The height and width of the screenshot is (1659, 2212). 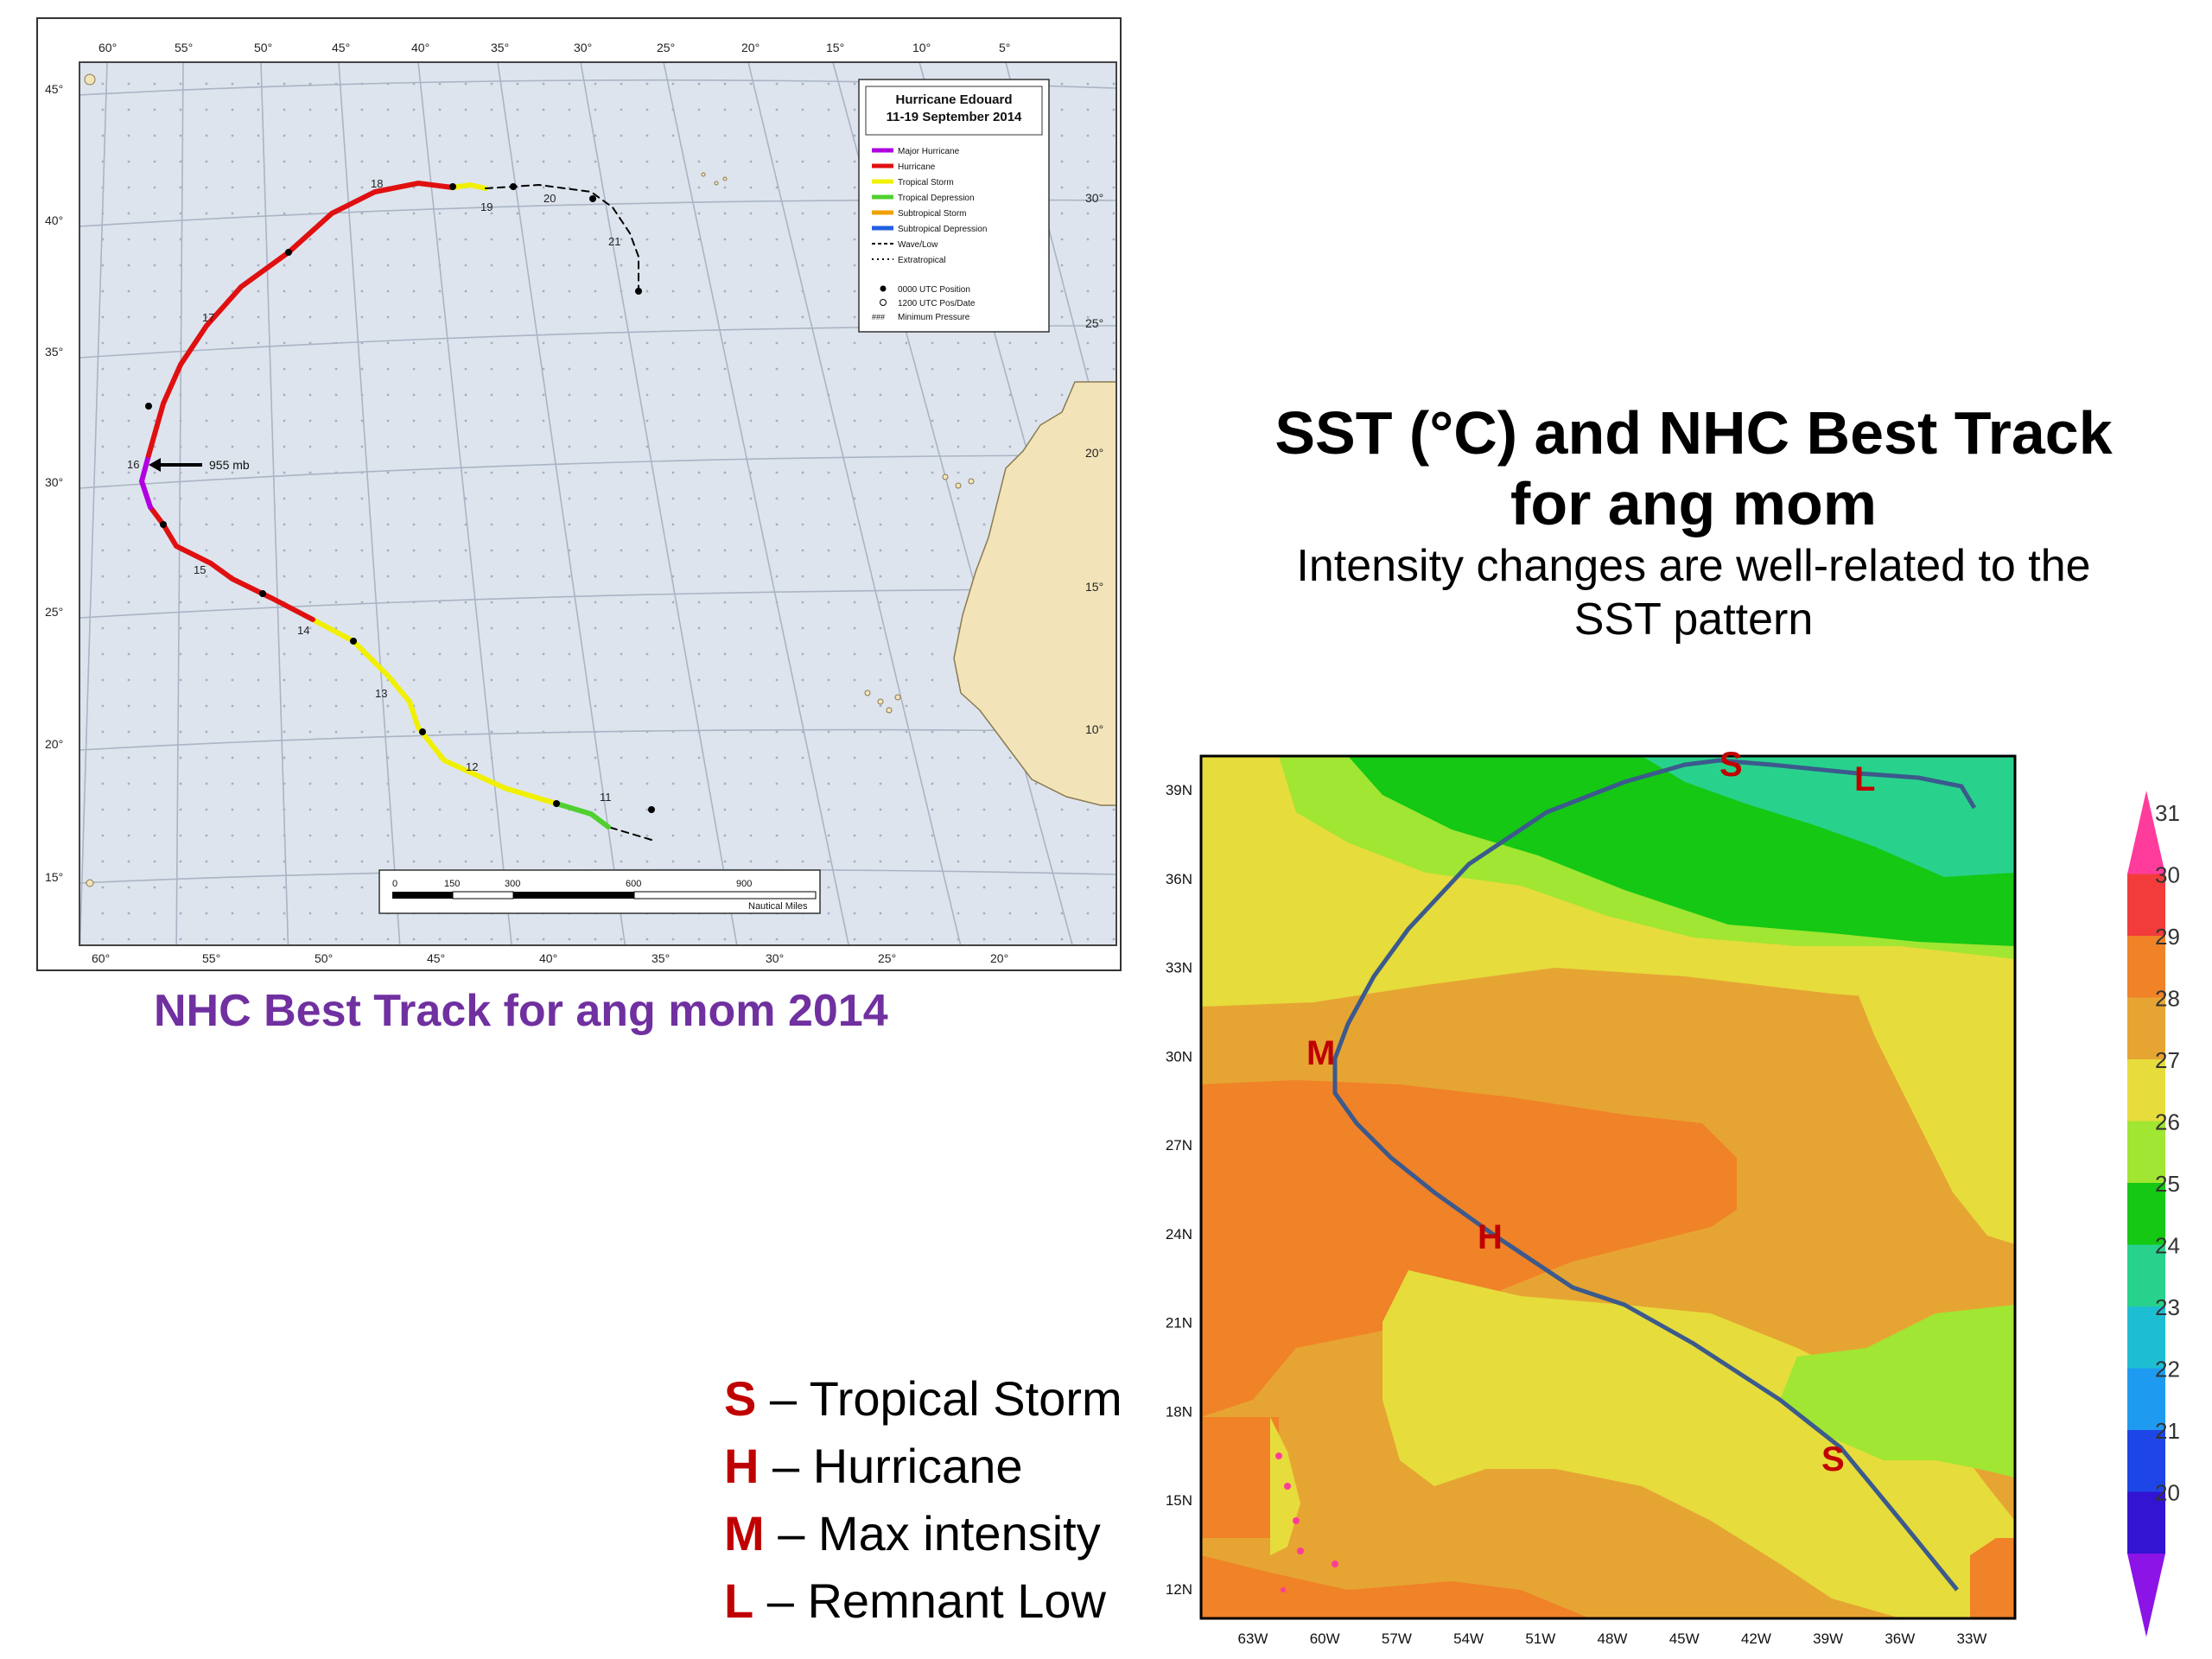 What do you see at coordinates (922, 260) in the screenshot?
I see `legend-item-label: Extratropical` at bounding box center [922, 260].